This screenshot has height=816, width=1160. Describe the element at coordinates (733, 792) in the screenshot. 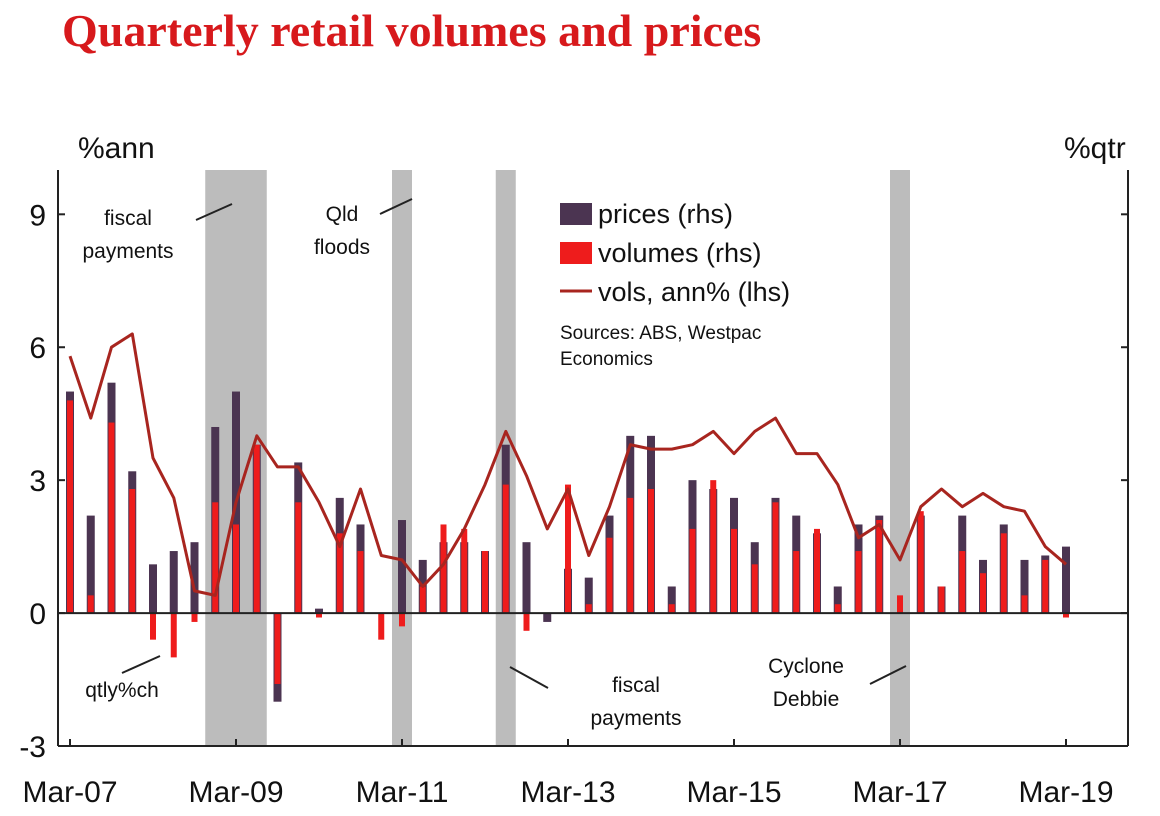

I see `x-tick-label-mar-15: Mar-15` at that location.